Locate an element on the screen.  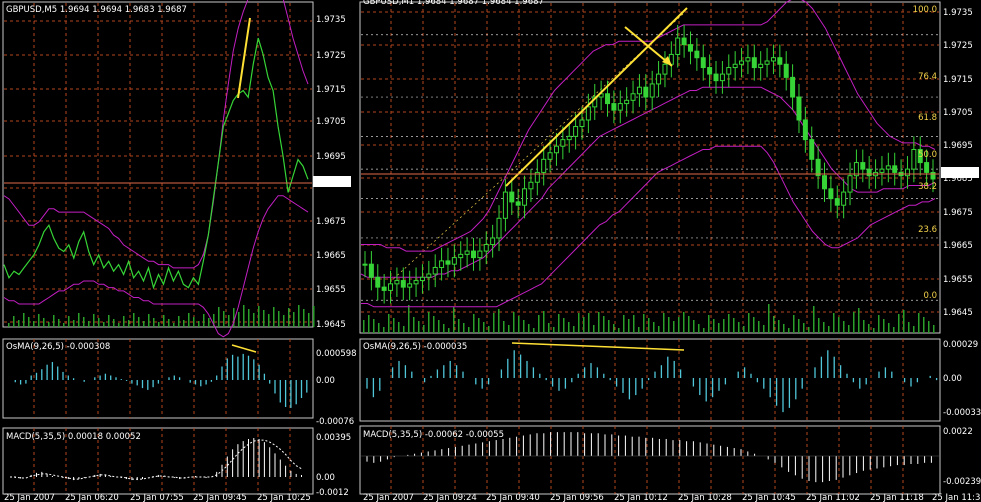
right-macd-tick-label: 0.0022 is located at coordinates (958, 432).